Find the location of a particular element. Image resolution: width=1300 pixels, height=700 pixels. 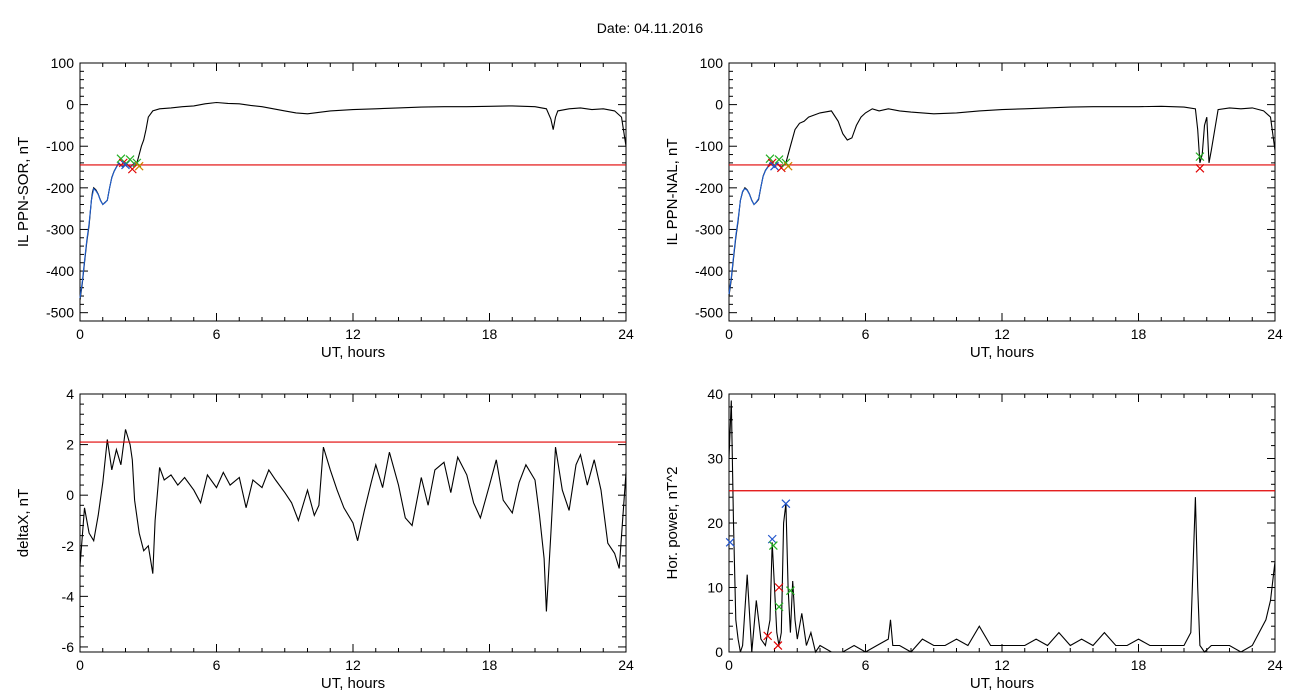

y-tick-label: 2 is located at coordinates (70, 445).